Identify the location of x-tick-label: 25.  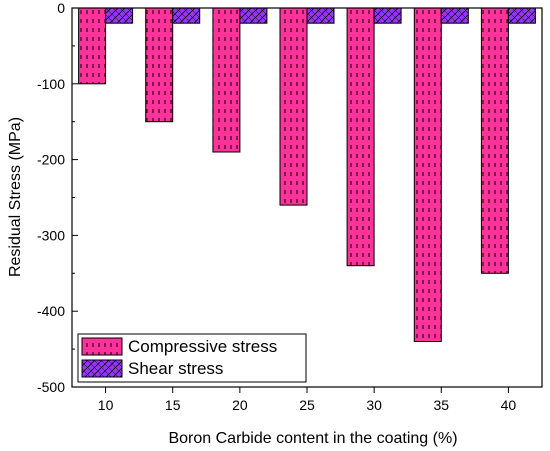
(307, 405).